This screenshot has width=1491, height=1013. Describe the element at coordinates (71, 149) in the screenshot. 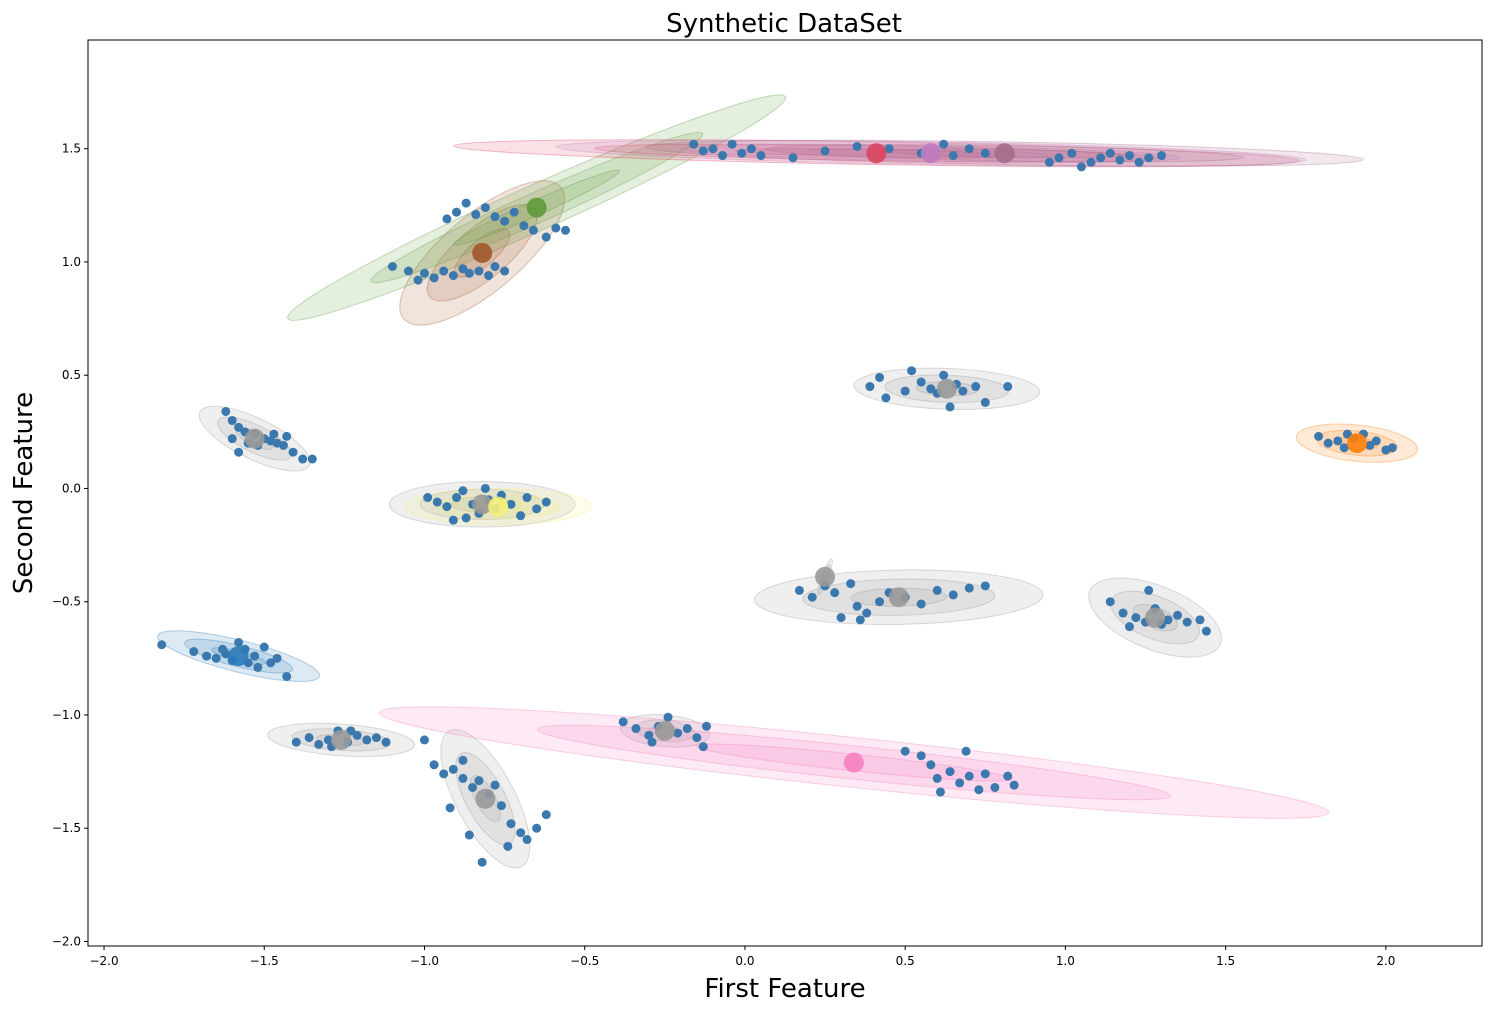

I see `y-tick-label: 1.5` at that location.